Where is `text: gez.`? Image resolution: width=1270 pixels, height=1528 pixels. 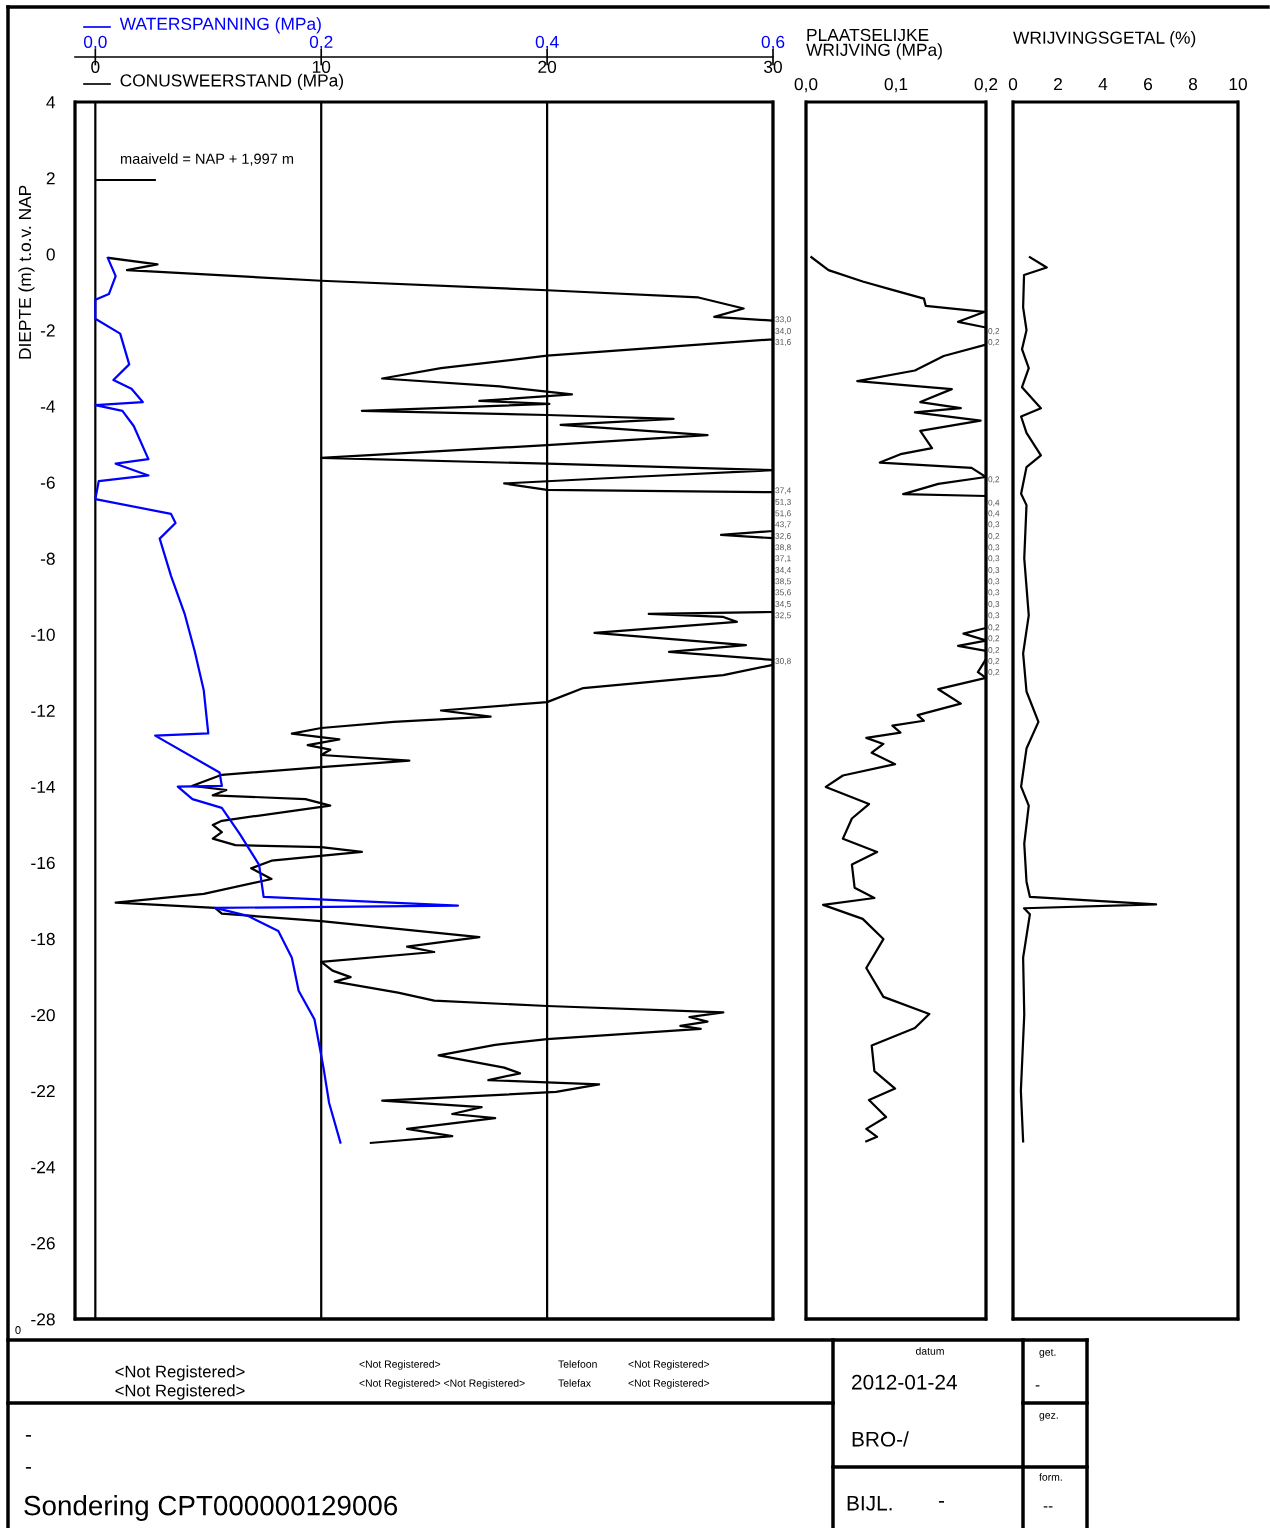 text: gez. is located at coordinates (1048, 1417).